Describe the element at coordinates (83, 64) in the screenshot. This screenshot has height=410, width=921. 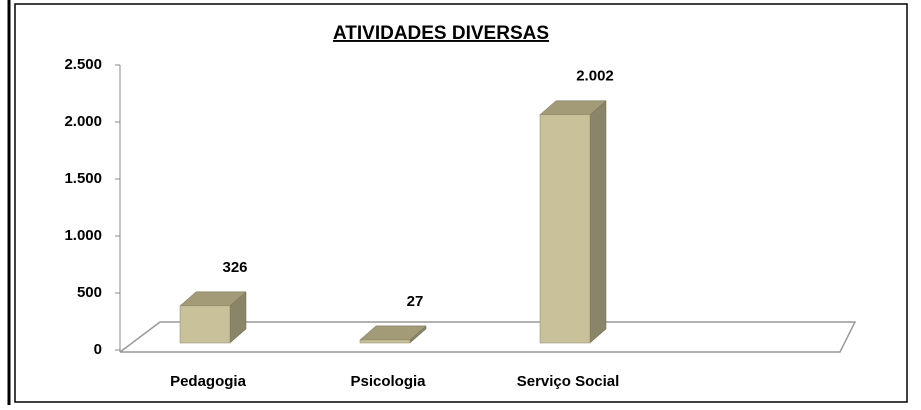
I see `y-tick-label: 2.500` at that location.